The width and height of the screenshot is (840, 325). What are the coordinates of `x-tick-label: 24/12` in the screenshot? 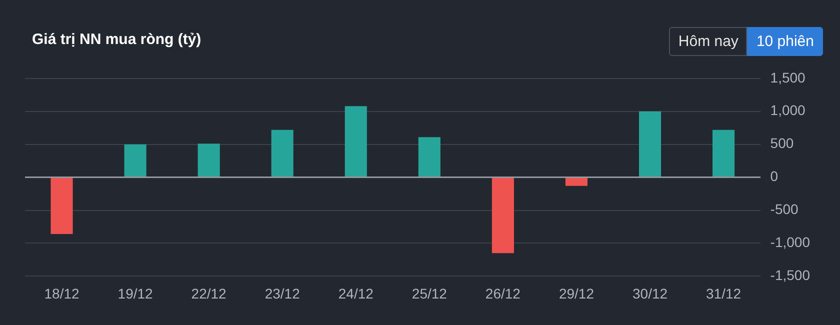 It's located at (356, 293).